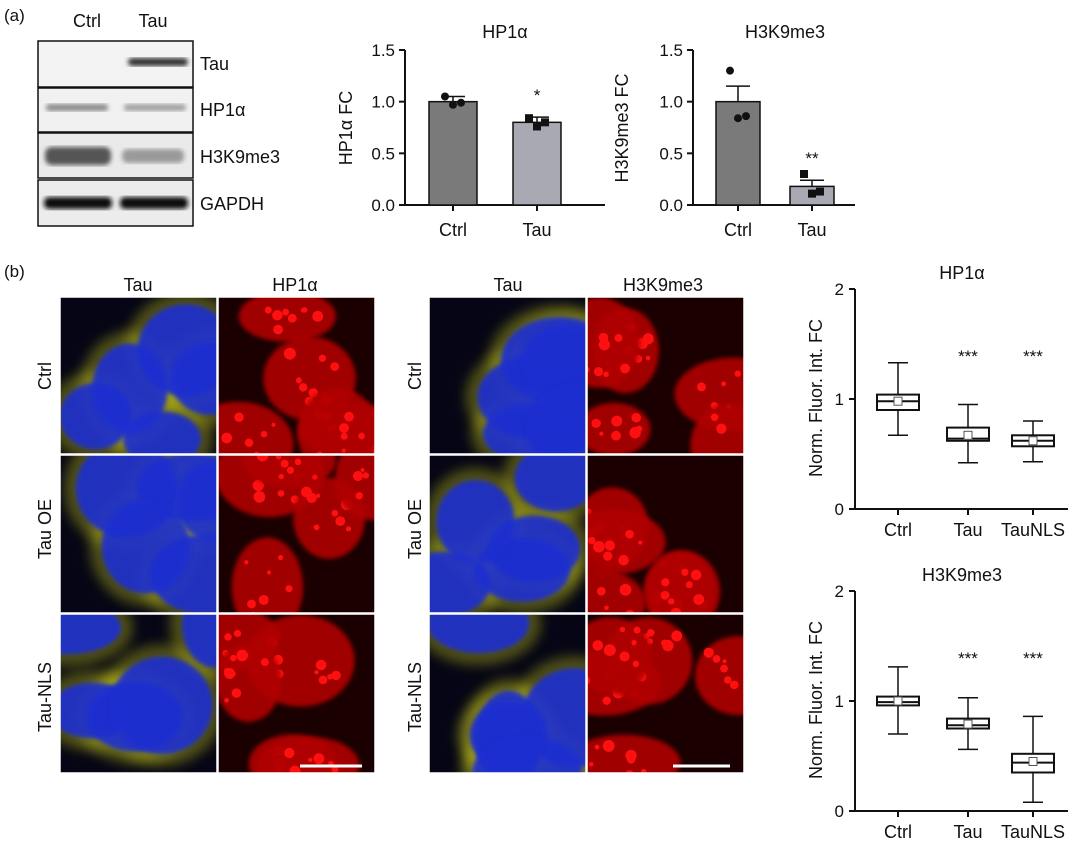 The height and width of the screenshot is (843, 1072). I want to click on wb-label-h3k9me3: H3K9me3, so click(240, 157).